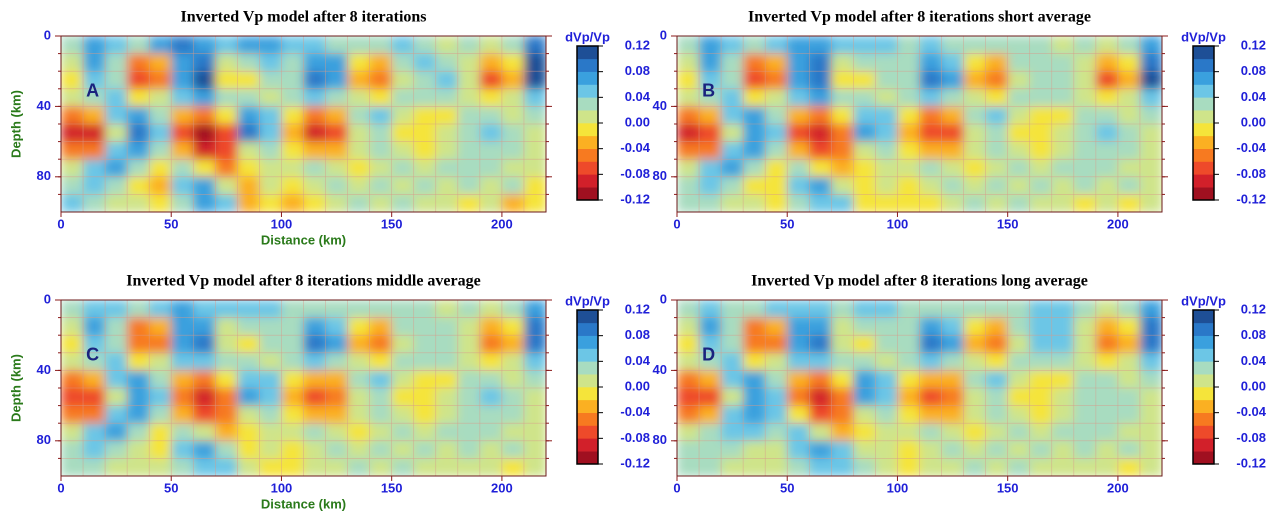 This screenshot has width=1278, height=524. I want to click on colorbar-tick-label: -0.12, so click(1251, 462).